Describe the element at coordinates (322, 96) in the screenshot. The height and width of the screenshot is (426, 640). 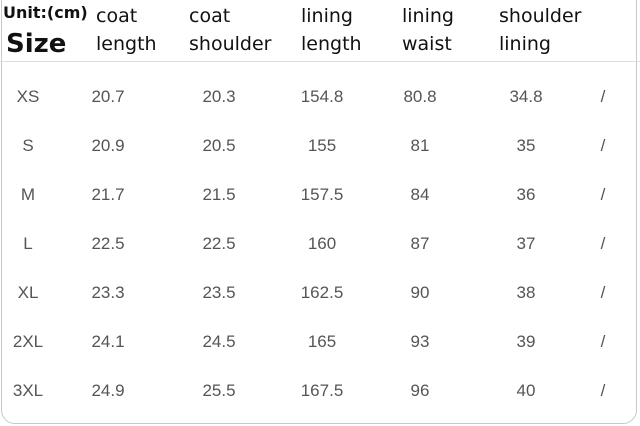
I see `value-cell: 154.8` at that location.